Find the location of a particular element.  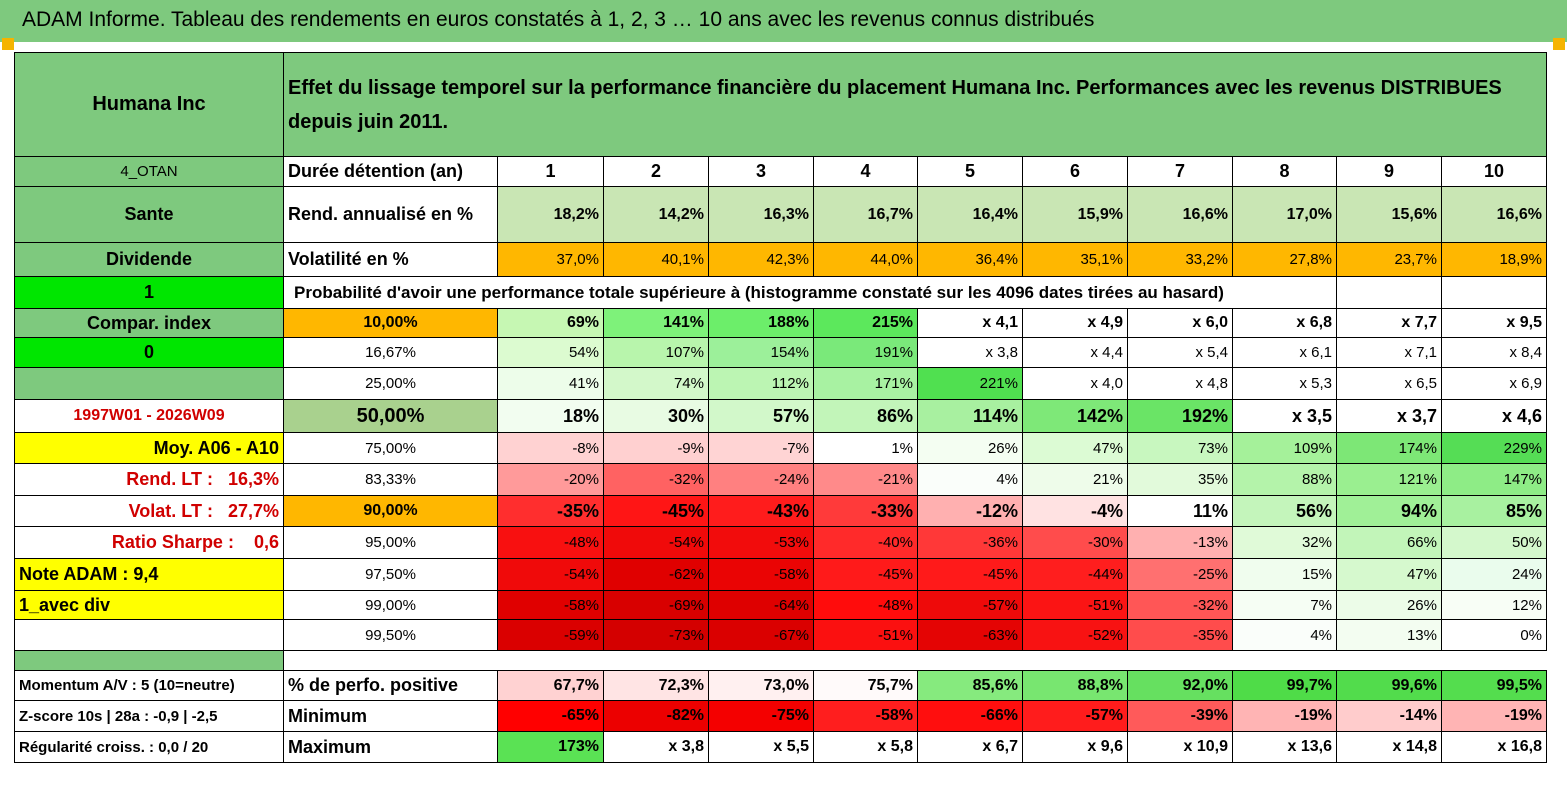

proba-cell: -7% is located at coordinates (761, 448).